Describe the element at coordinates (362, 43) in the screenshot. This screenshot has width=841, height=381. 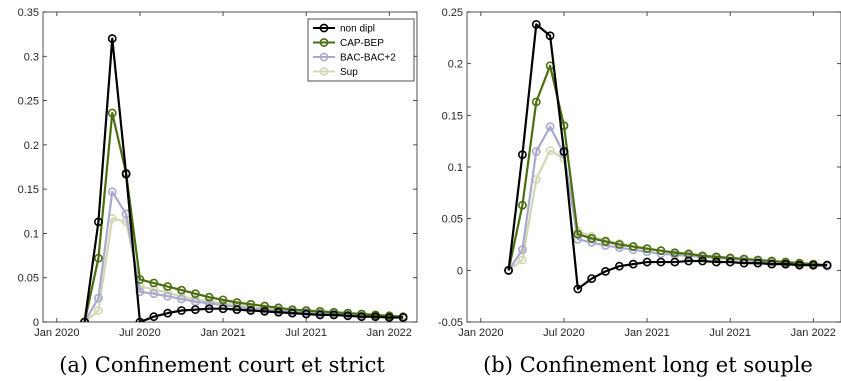
I see `legend-label: CAP-BEP` at that location.